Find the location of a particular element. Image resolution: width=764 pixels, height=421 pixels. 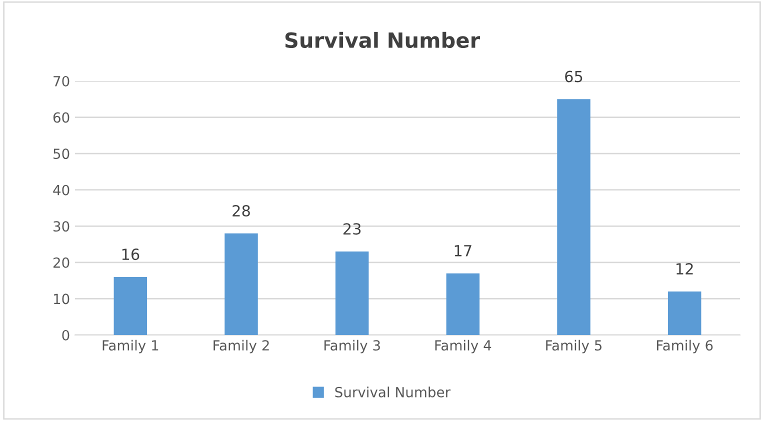

y-tick-label: 0 is located at coordinates (66, 335).